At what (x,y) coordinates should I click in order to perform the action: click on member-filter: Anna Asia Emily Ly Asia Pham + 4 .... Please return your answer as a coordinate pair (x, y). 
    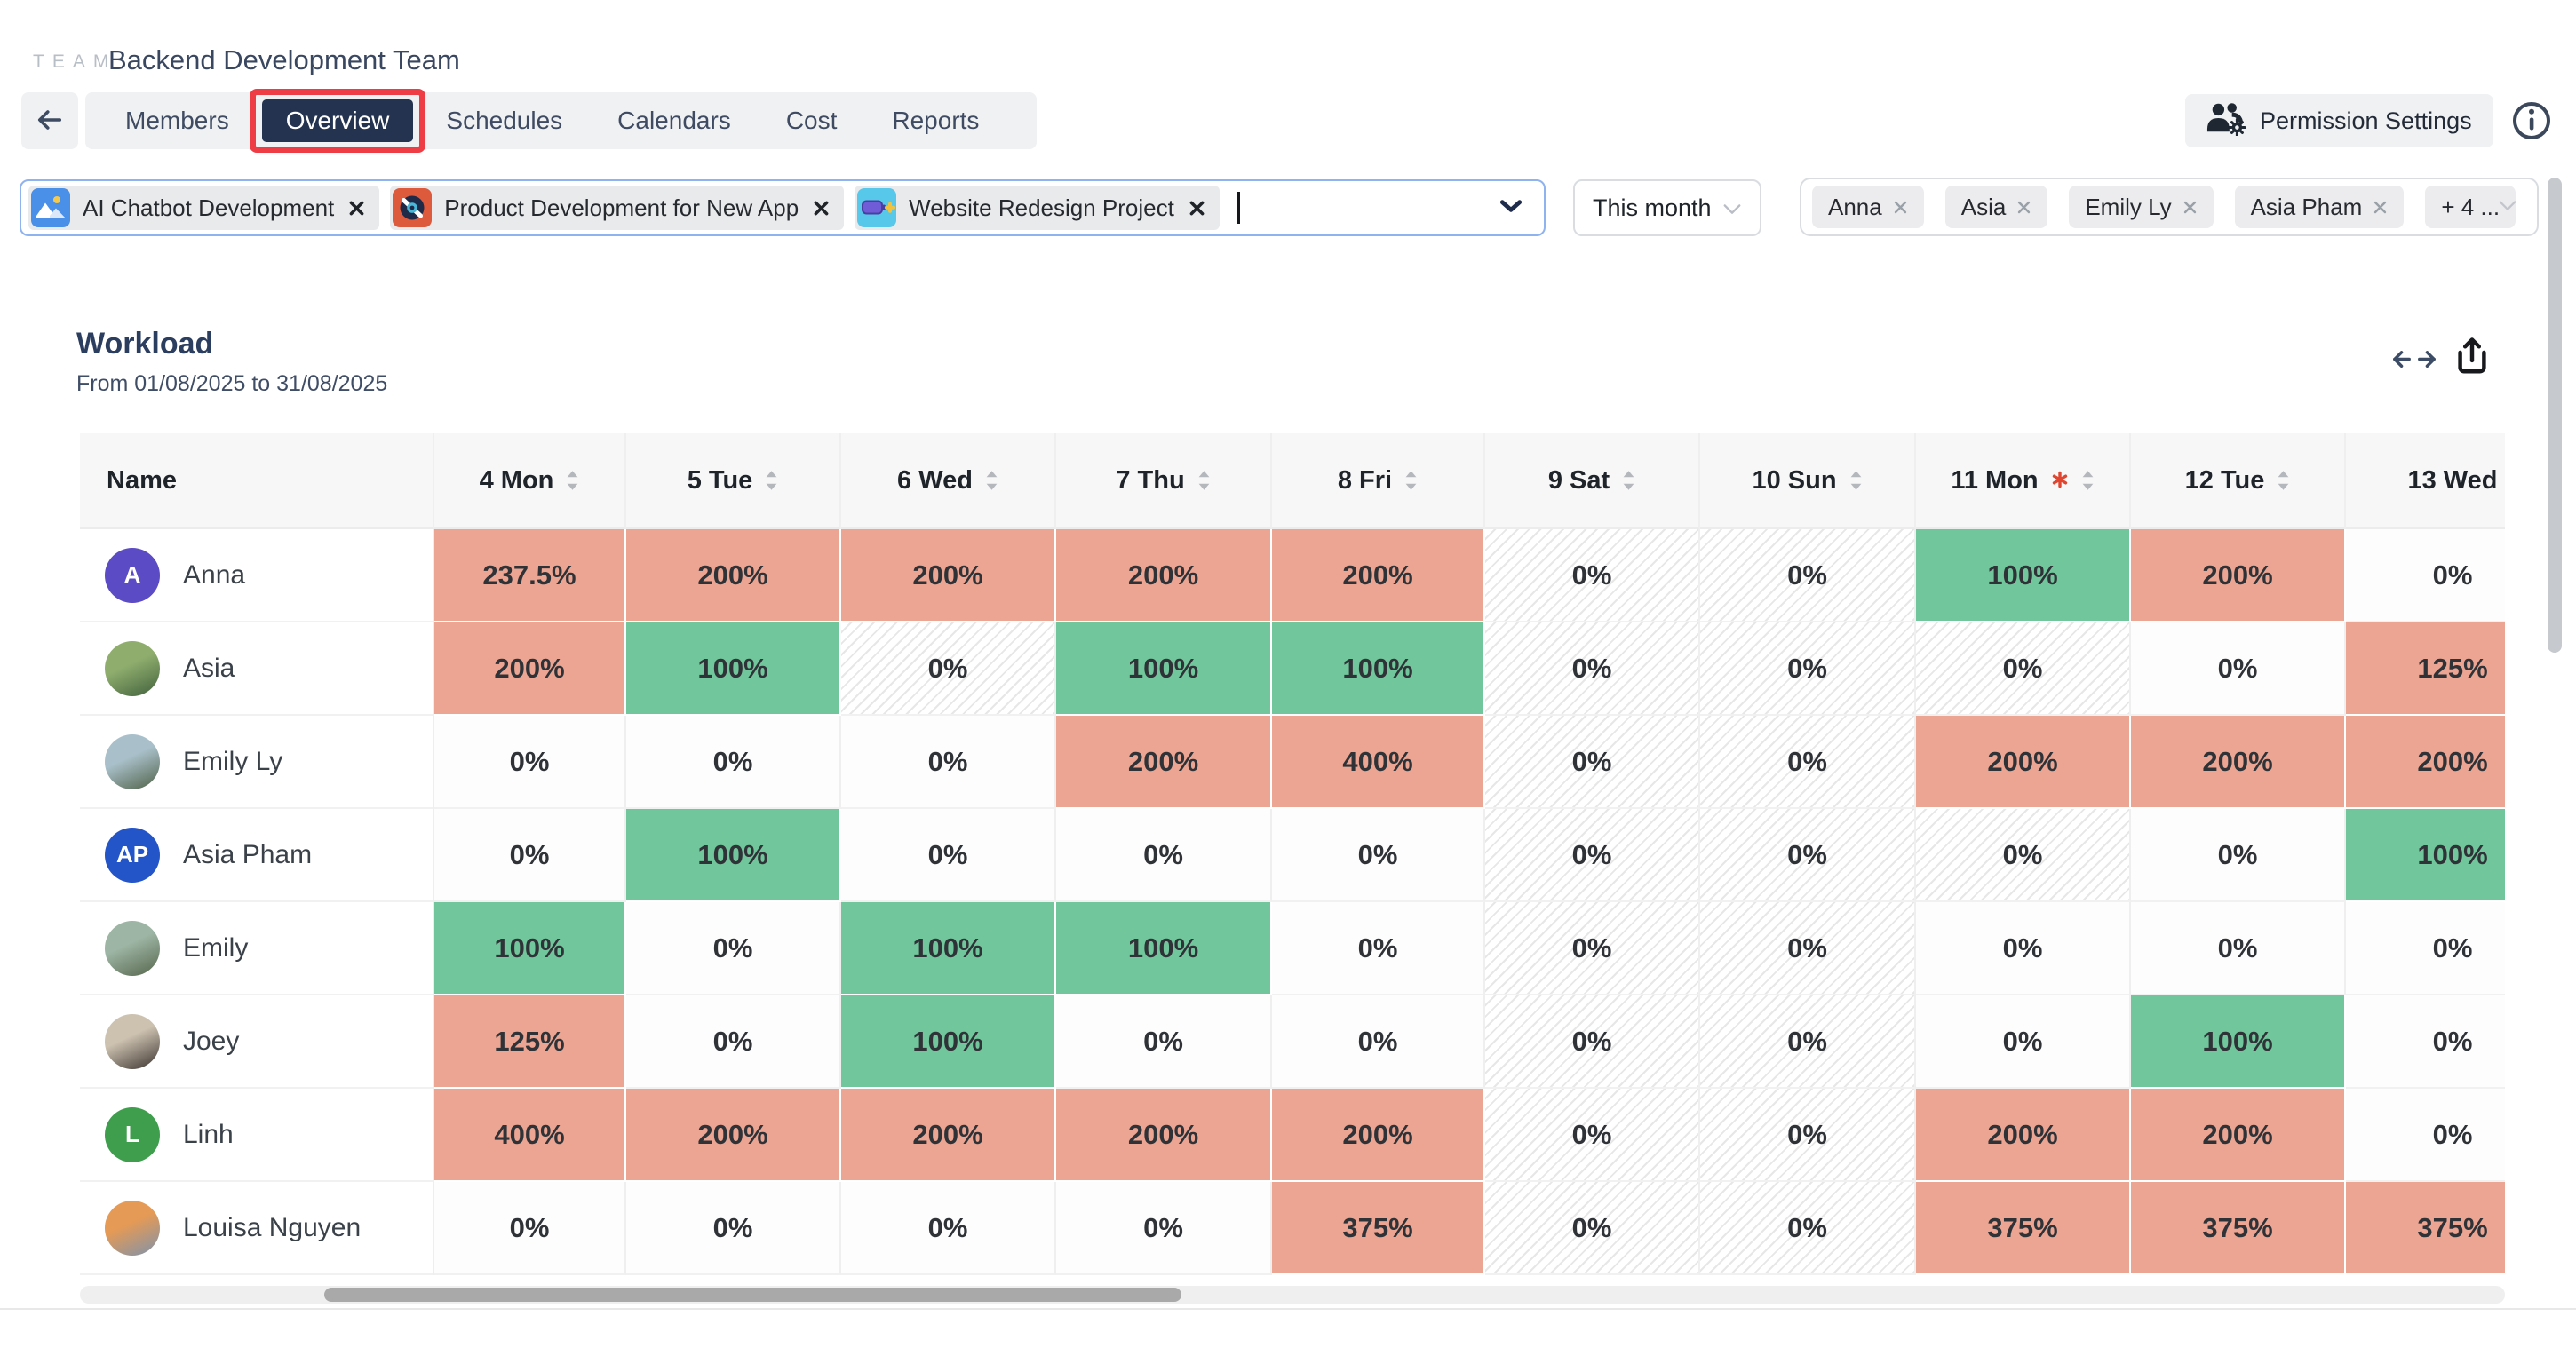
    Looking at the image, I should click on (2169, 207).